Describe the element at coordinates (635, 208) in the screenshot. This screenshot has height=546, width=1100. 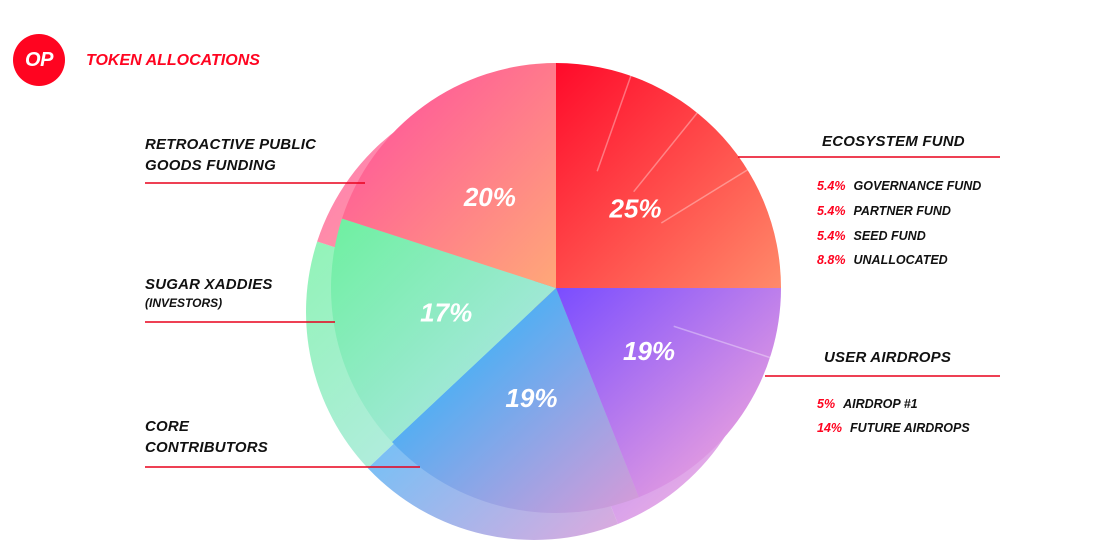
I see `slice-value-label-ecosystem: 25%` at that location.